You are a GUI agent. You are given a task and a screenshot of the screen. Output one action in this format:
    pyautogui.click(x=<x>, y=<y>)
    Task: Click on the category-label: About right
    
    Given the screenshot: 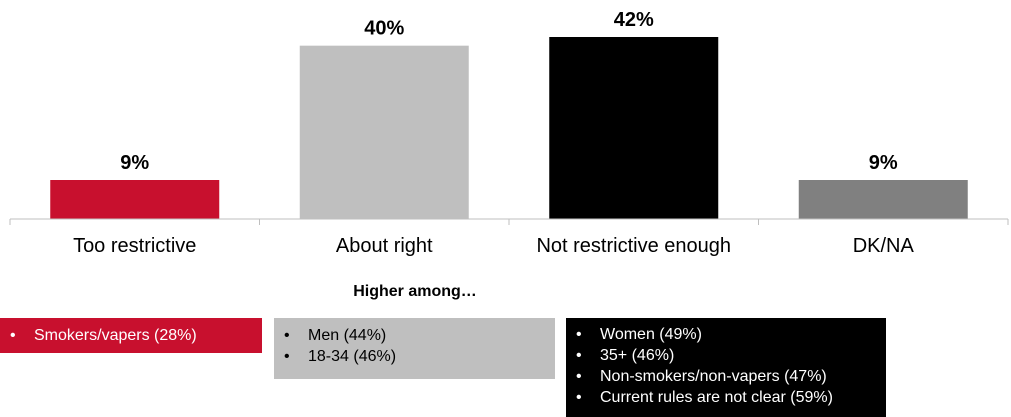 What is the action you would take?
    pyautogui.click(x=384, y=246)
    